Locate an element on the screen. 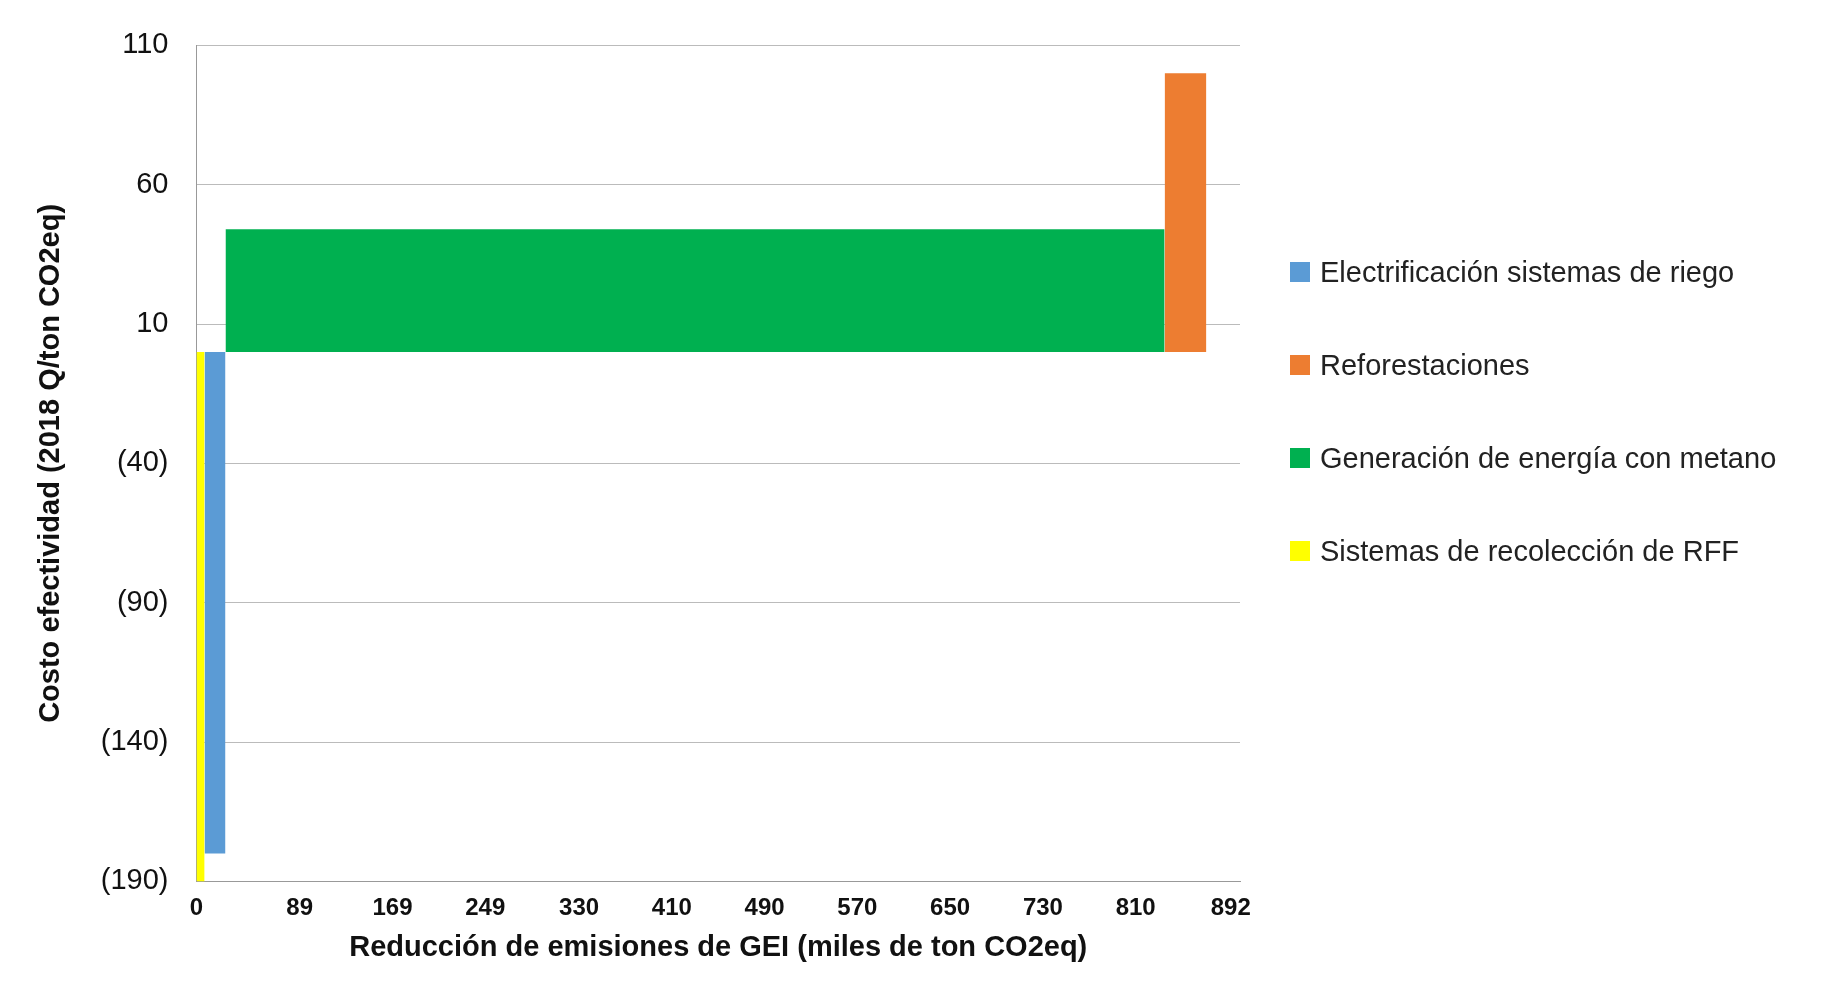 The image size is (1829, 999). x-tick-label: 810 is located at coordinates (1135, 907).